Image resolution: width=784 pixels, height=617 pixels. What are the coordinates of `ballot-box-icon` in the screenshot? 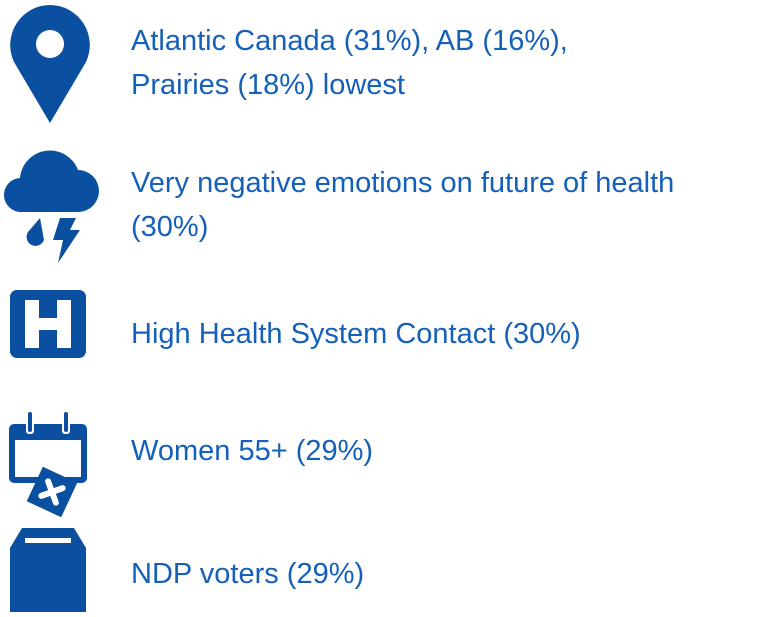 It's located at (48, 570).